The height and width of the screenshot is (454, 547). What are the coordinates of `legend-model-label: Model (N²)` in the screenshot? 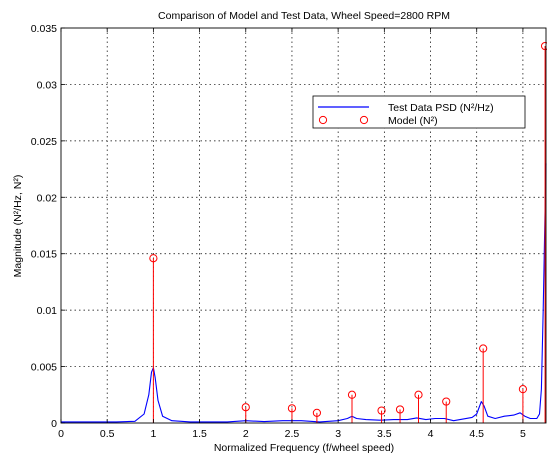 It's located at (413, 121).